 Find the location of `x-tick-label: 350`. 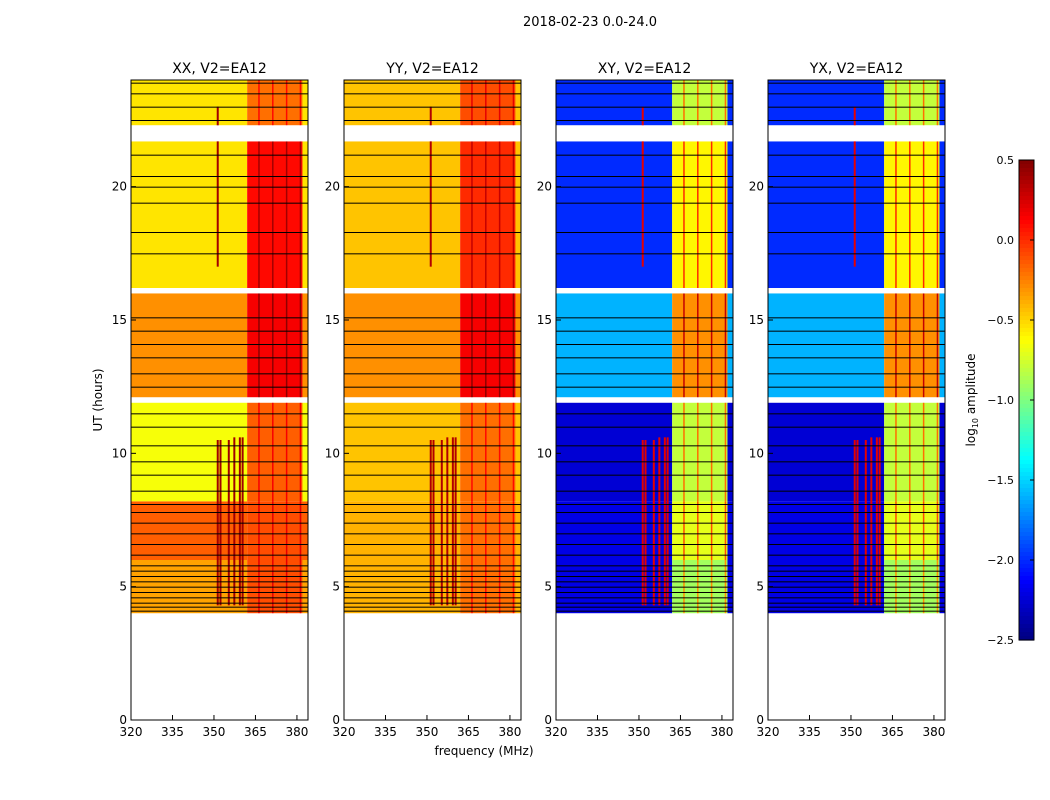

x-tick-label: 350 is located at coordinates (427, 732).